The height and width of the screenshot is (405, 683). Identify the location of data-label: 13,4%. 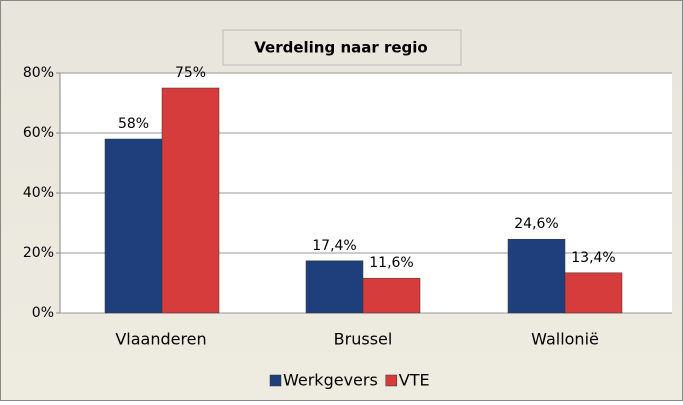
(593, 258).